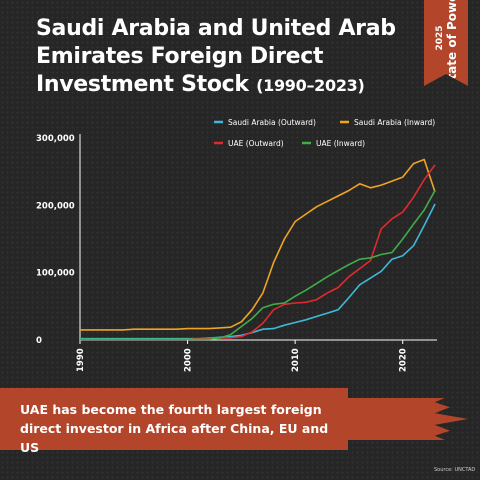  I want to click on title-years: (1990–2023), so click(310, 85).